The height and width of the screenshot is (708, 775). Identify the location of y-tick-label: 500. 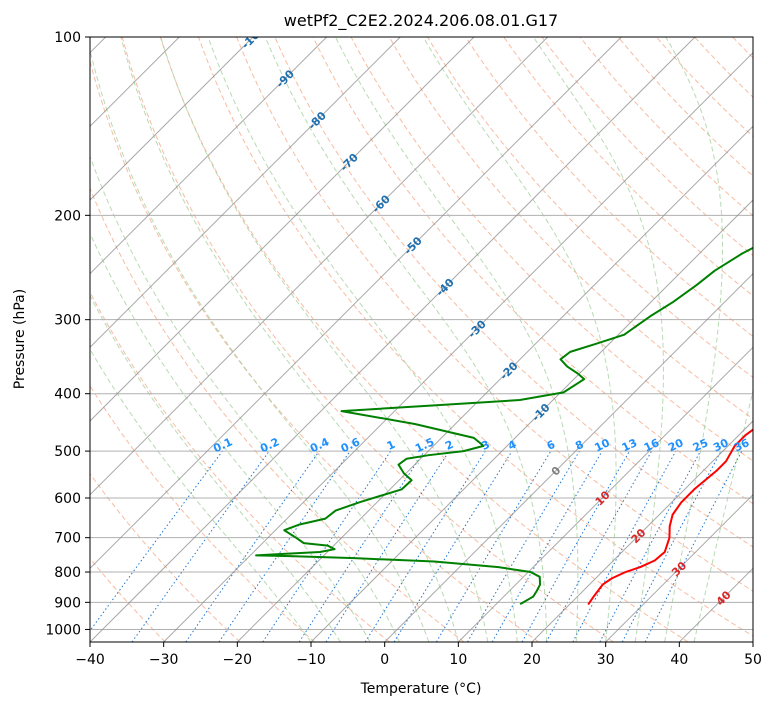
(67, 452).